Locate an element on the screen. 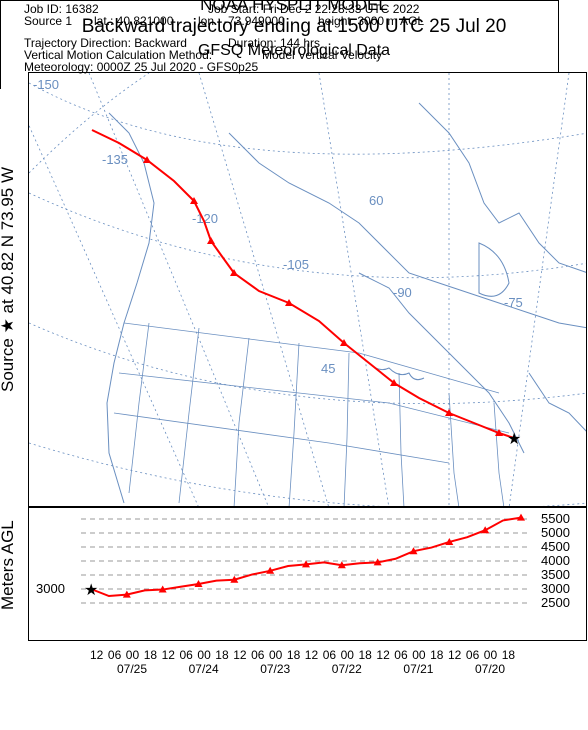 The width and height of the screenshot is (588, 730). date-label: 07/25 is located at coordinates (132, 669).